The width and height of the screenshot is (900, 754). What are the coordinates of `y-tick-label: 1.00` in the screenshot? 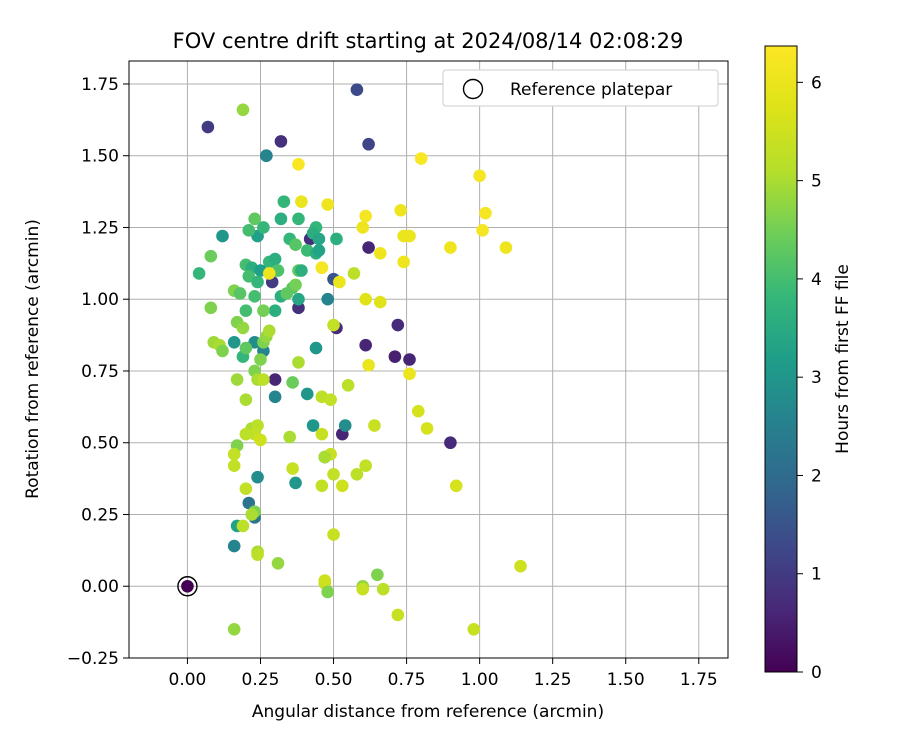 It's located at (100, 300).